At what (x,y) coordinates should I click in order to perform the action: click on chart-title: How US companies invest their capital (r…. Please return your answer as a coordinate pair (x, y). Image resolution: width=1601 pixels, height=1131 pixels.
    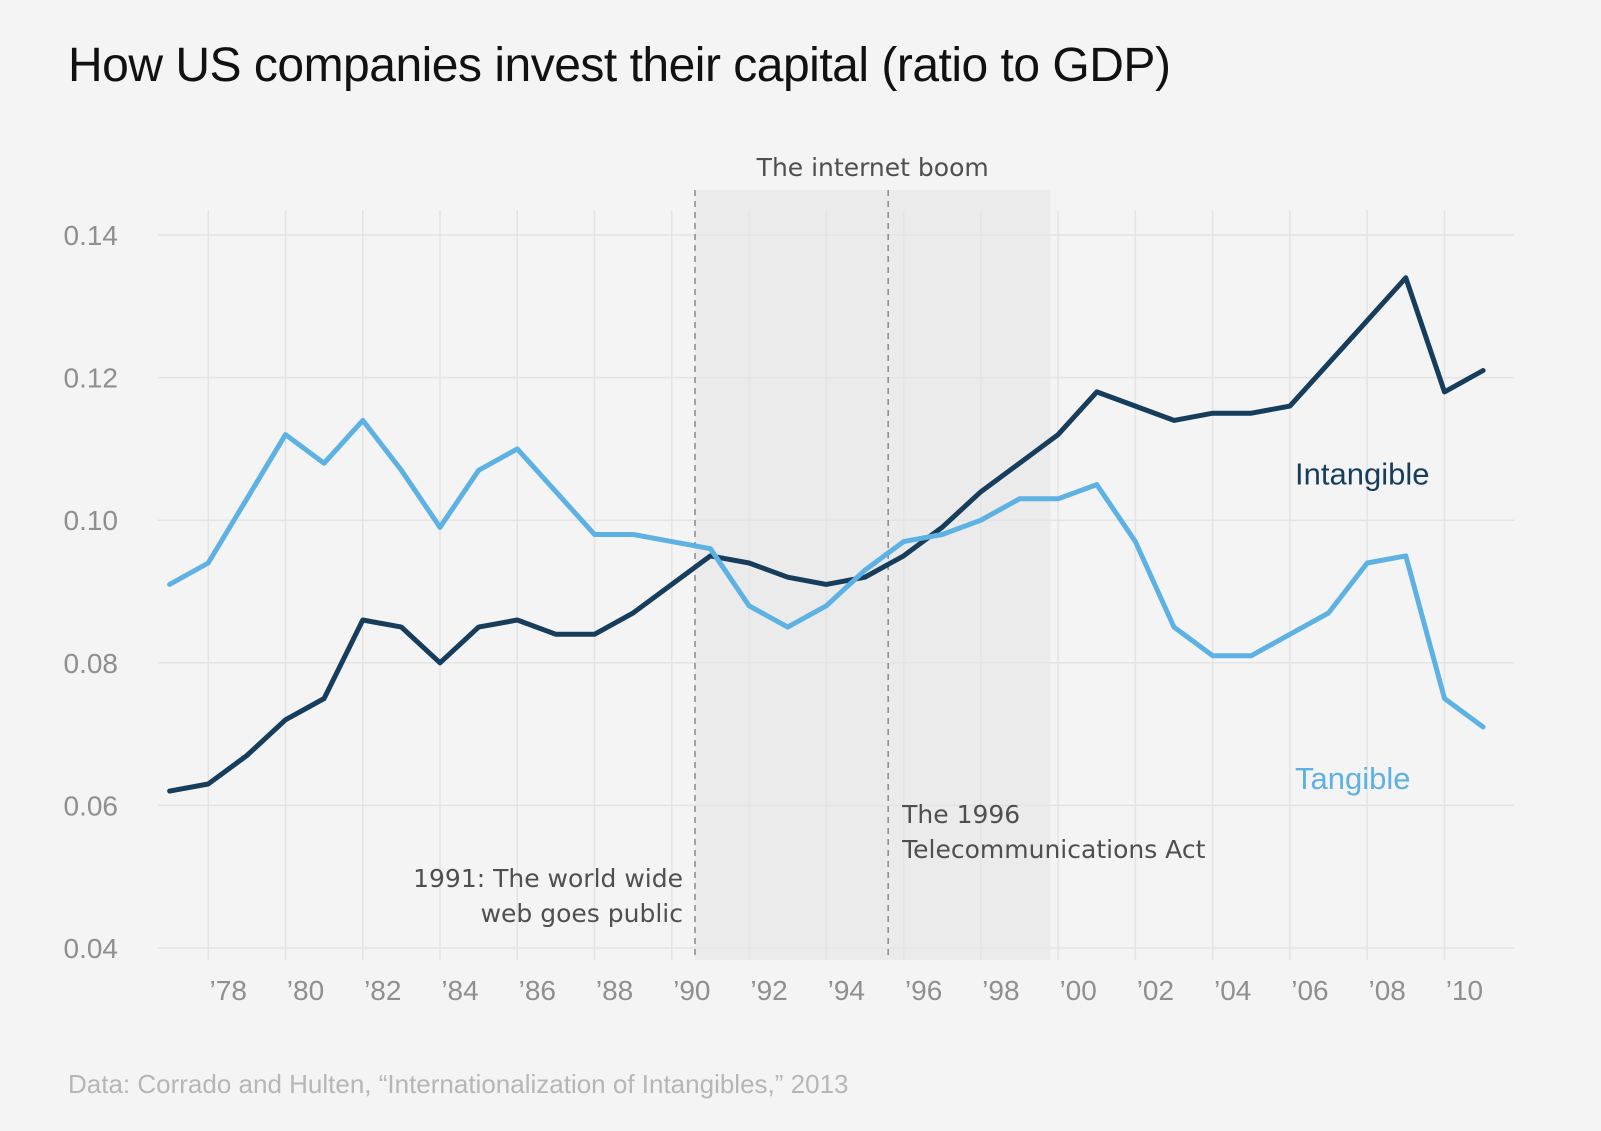
    Looking at the image, I should click on (619, 65).